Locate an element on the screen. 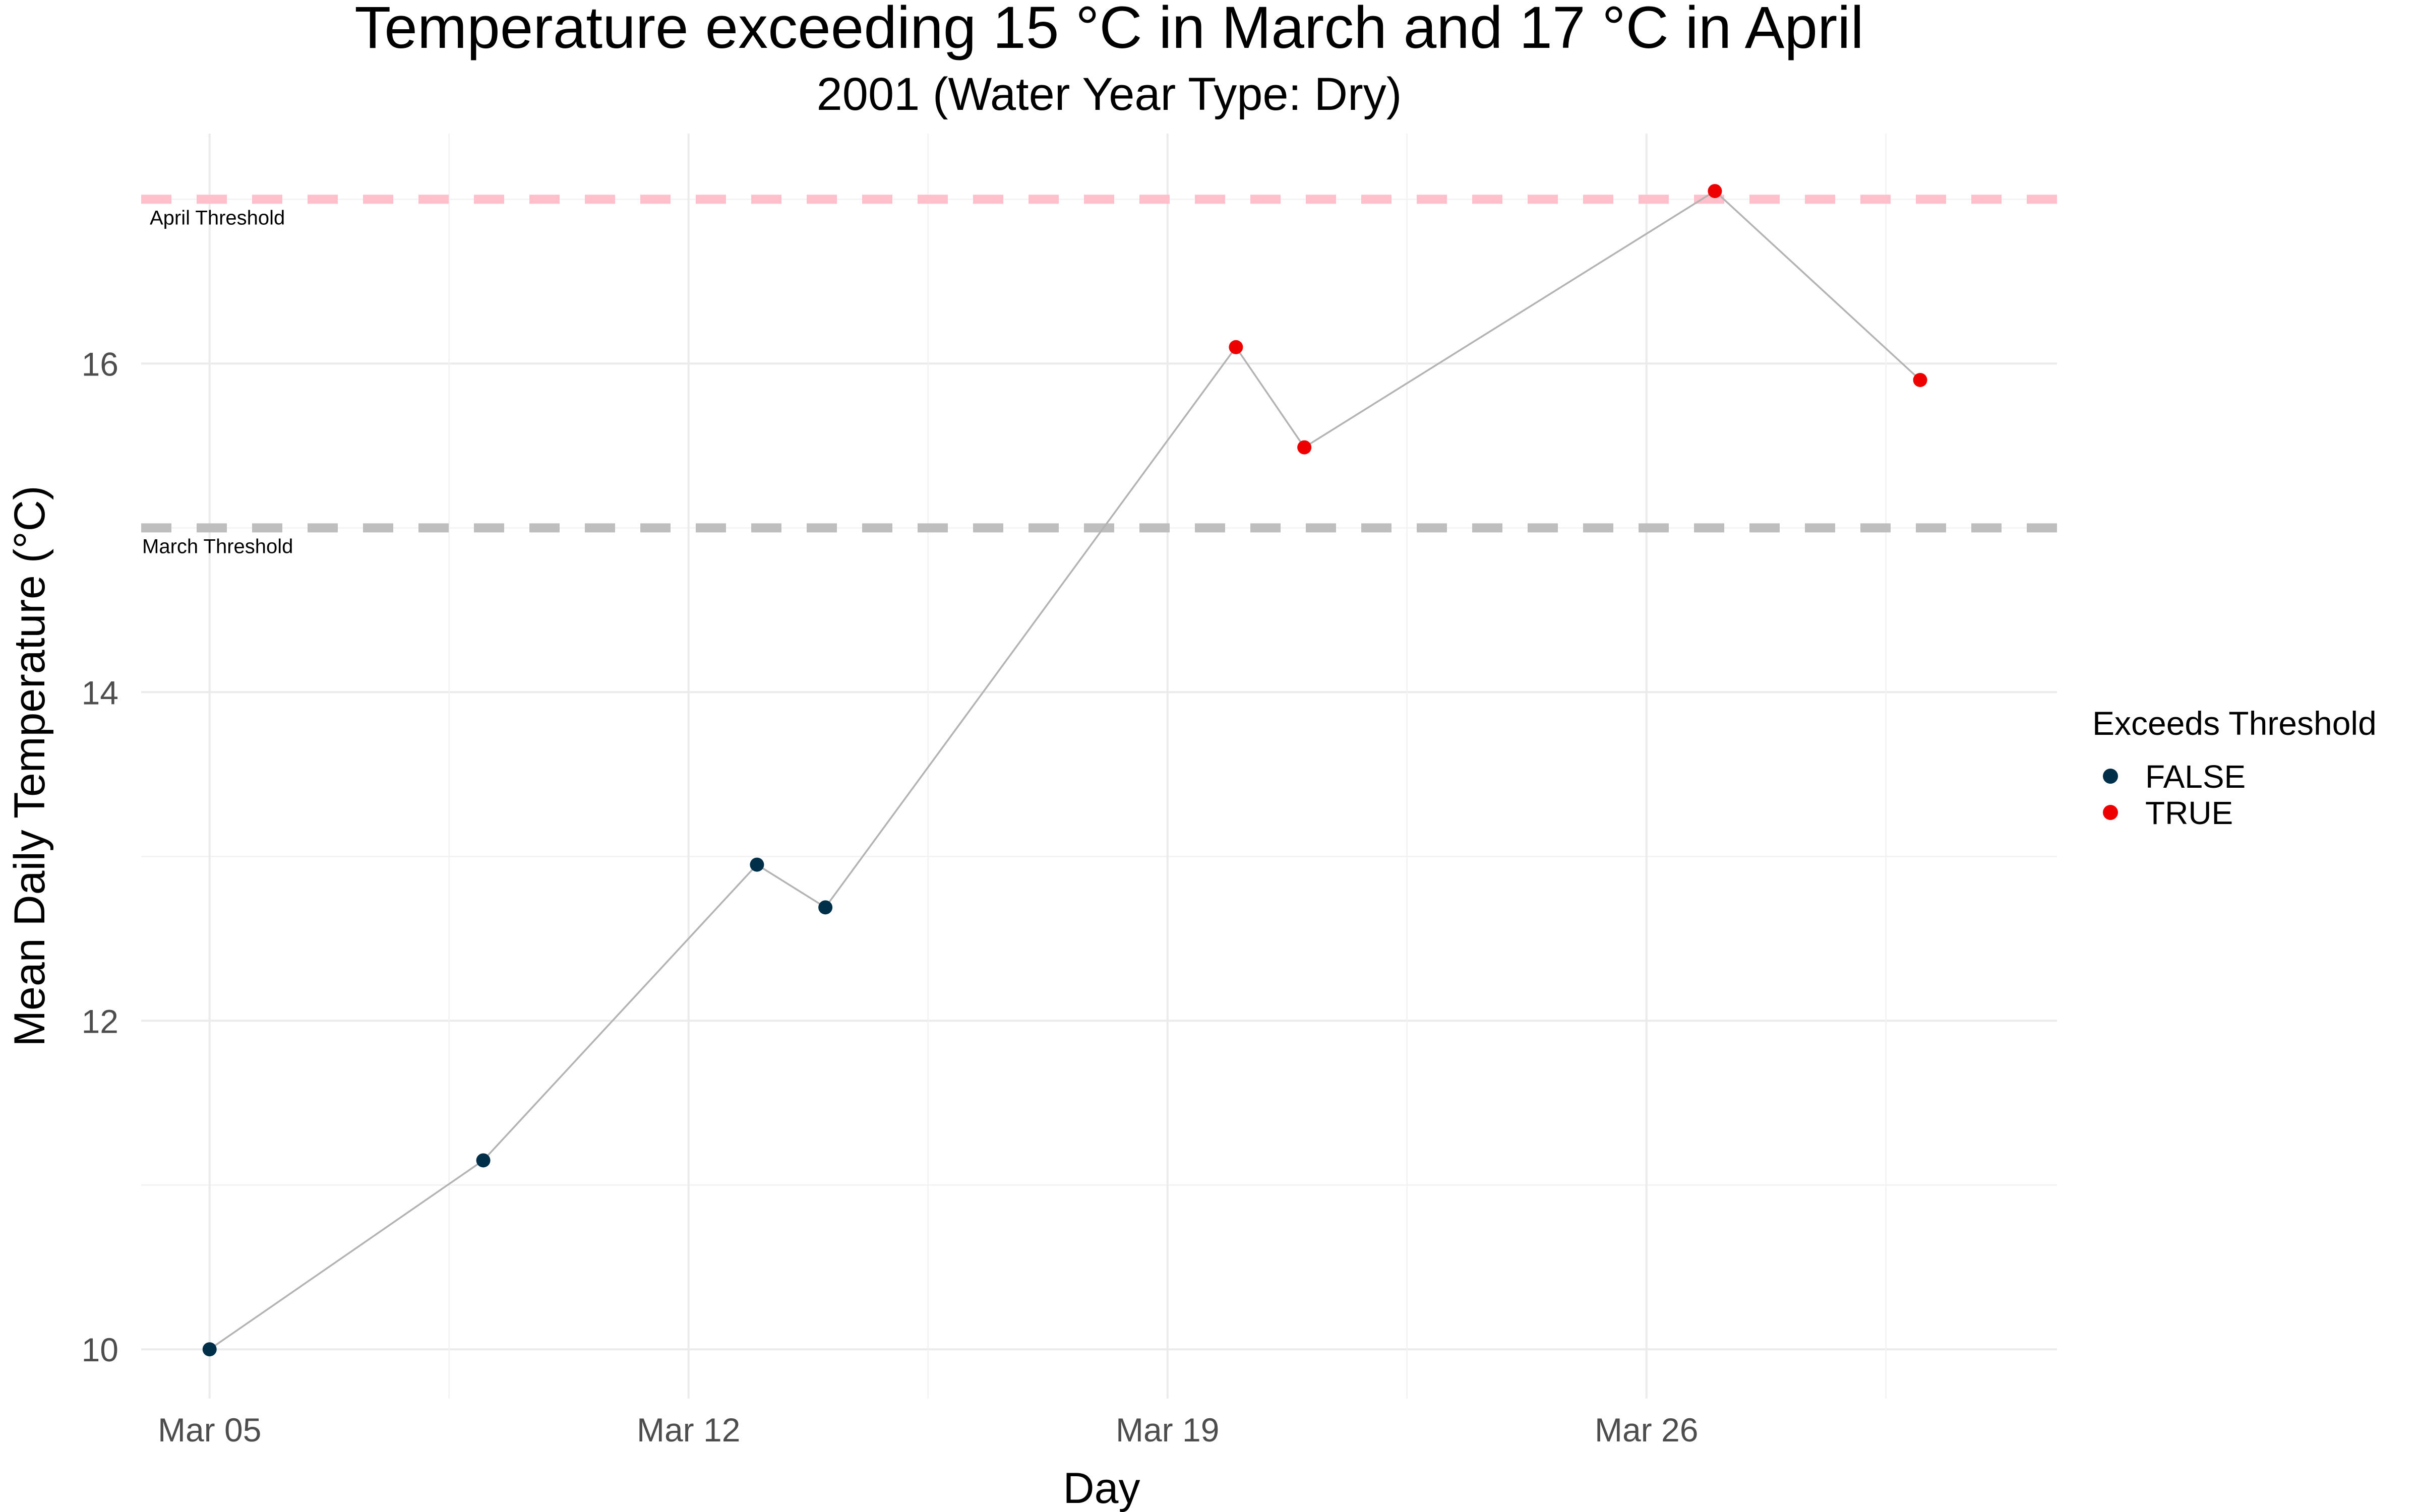  legend-label: FALSE is located at coordinates (2195, 777).